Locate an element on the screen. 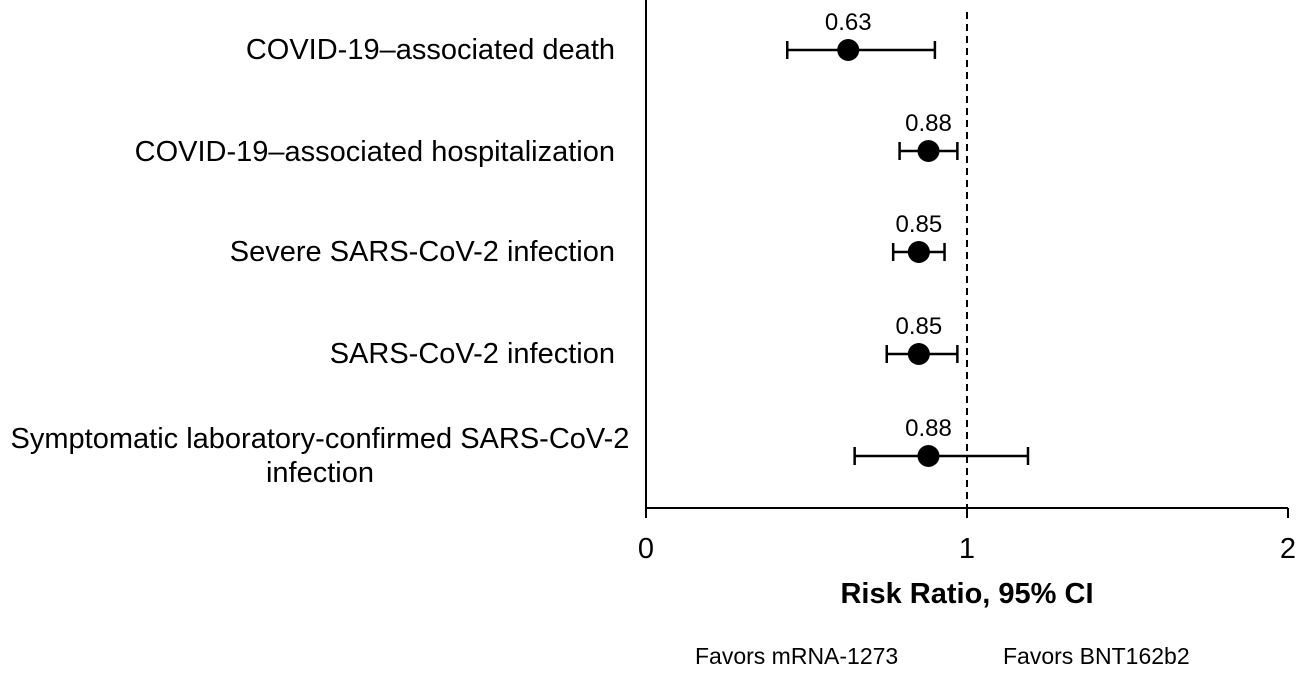  category-label-death: COVID-19–associated death is located at coordinates (430, 50).